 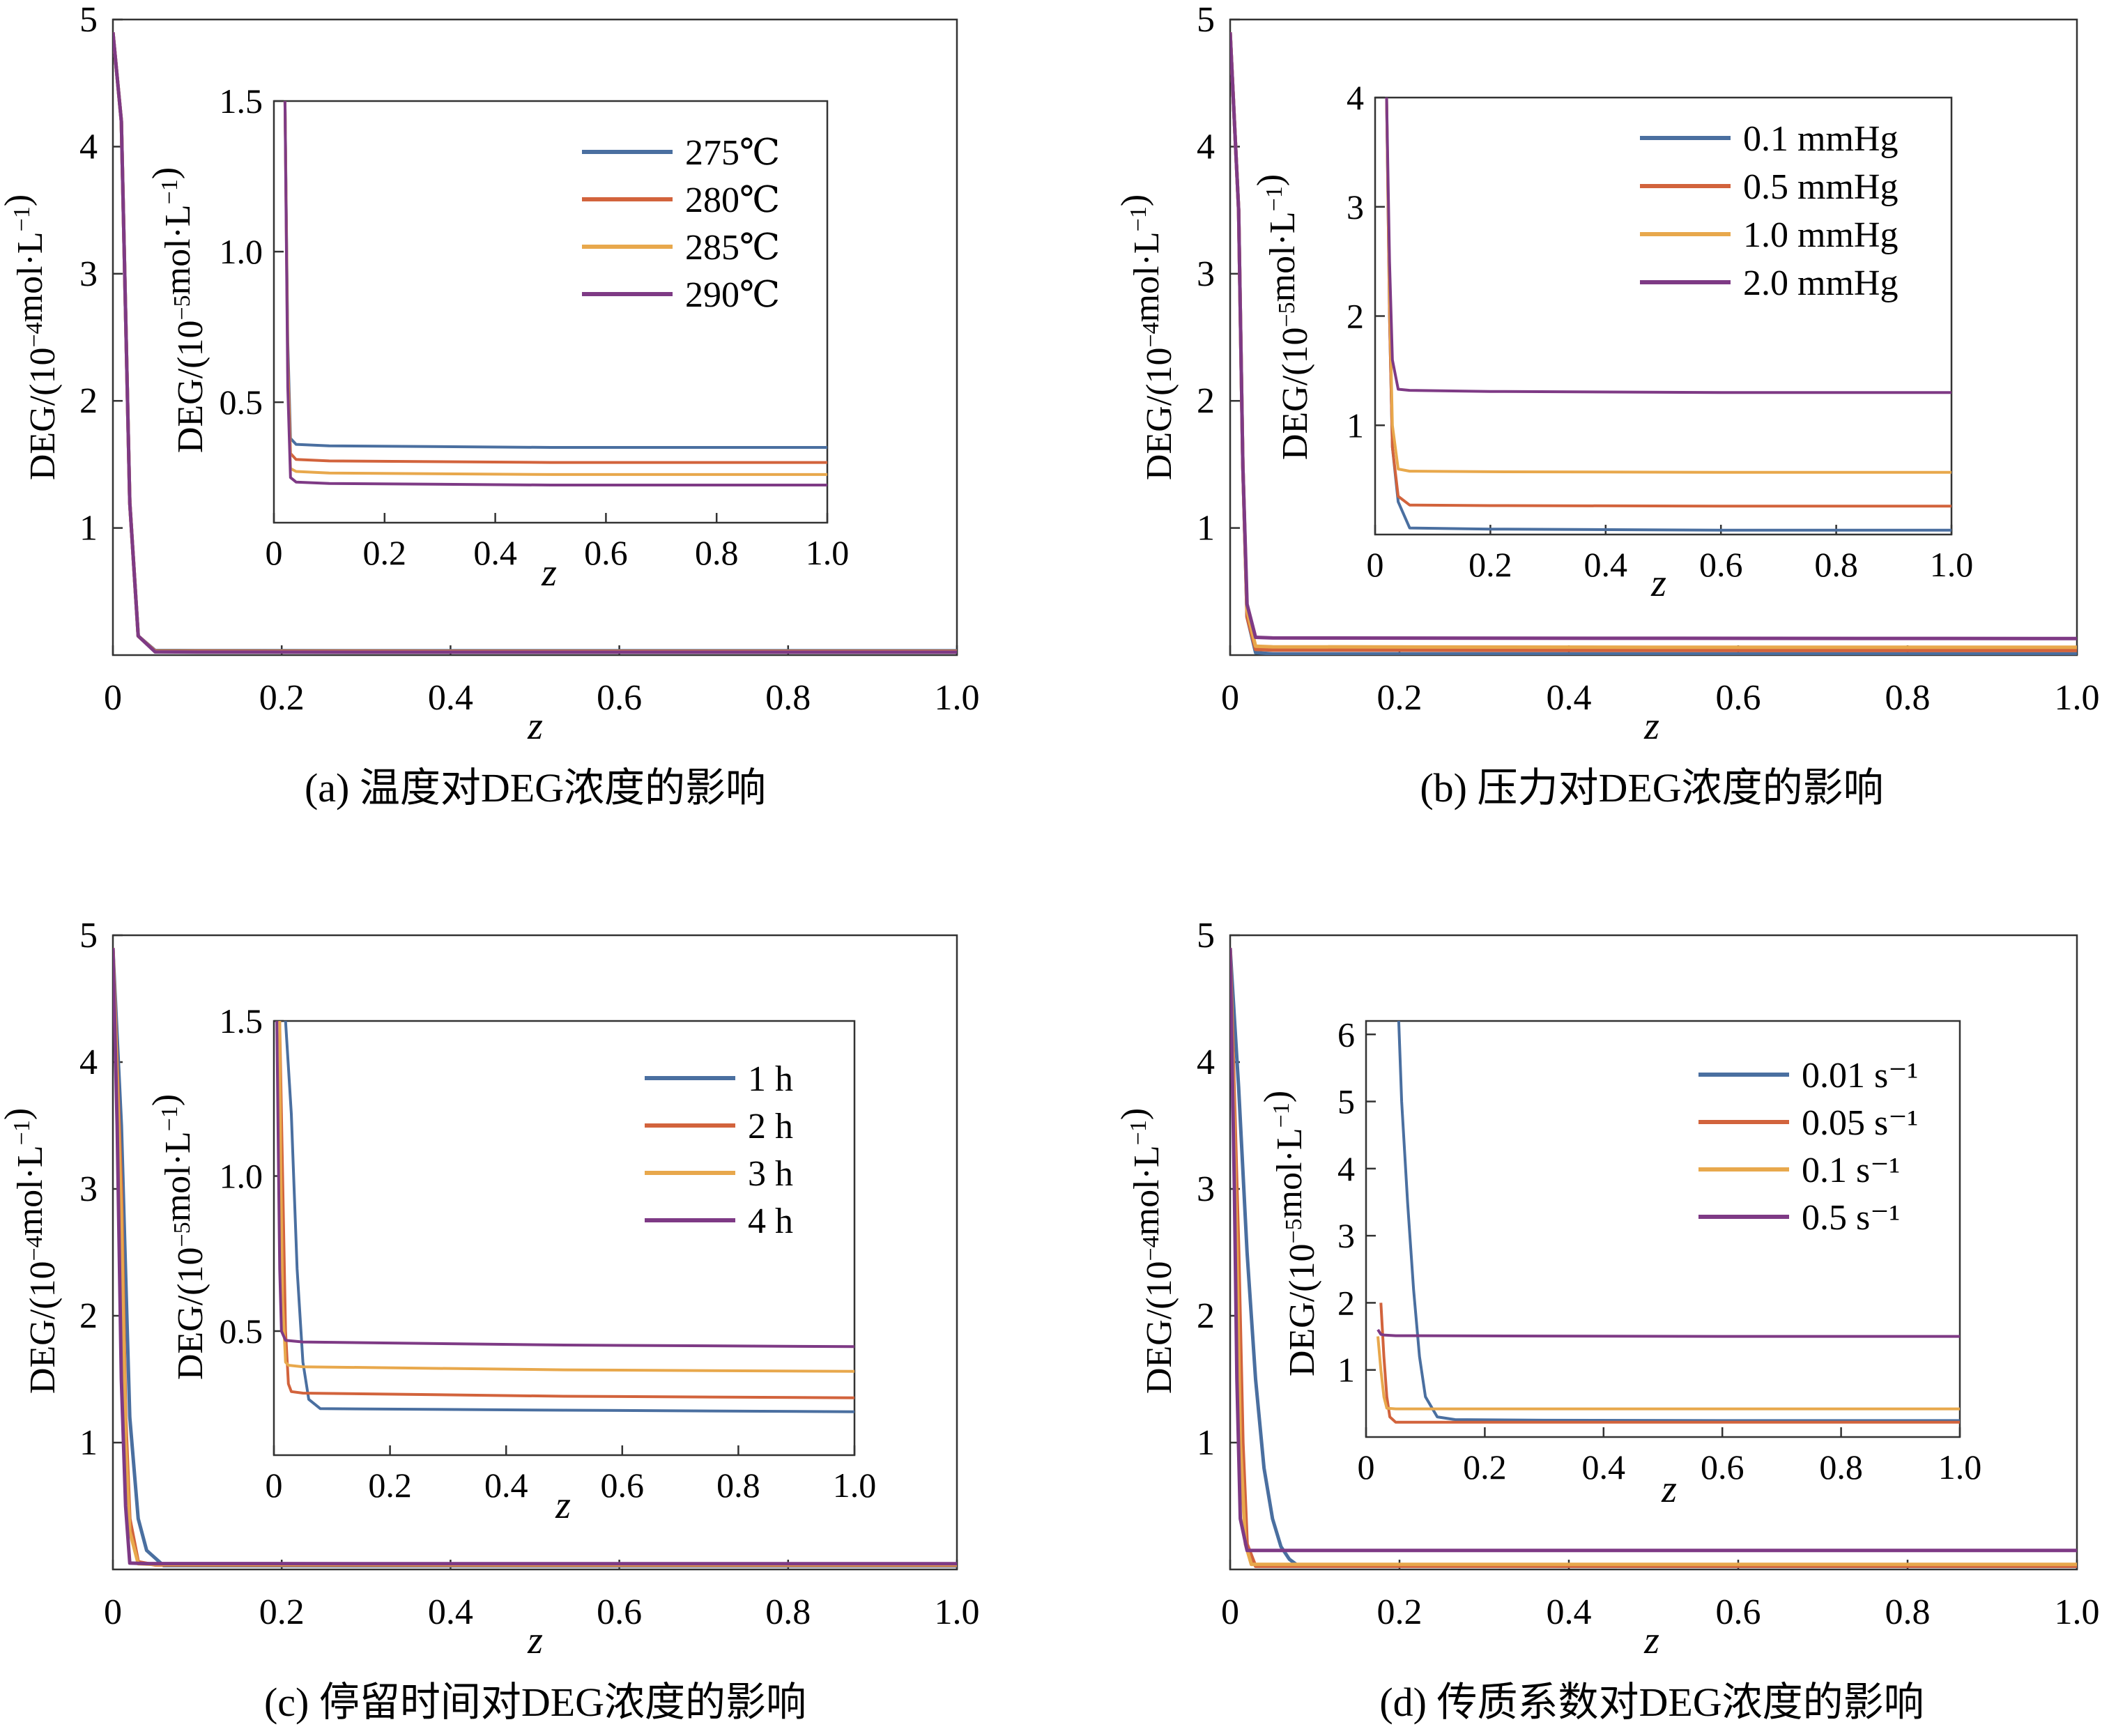 What do you see at coordinates (1820, 283) in the screenshot?
I see `legend-entry-3: 2.0 mmHg` at bounding box center [1820, 283].